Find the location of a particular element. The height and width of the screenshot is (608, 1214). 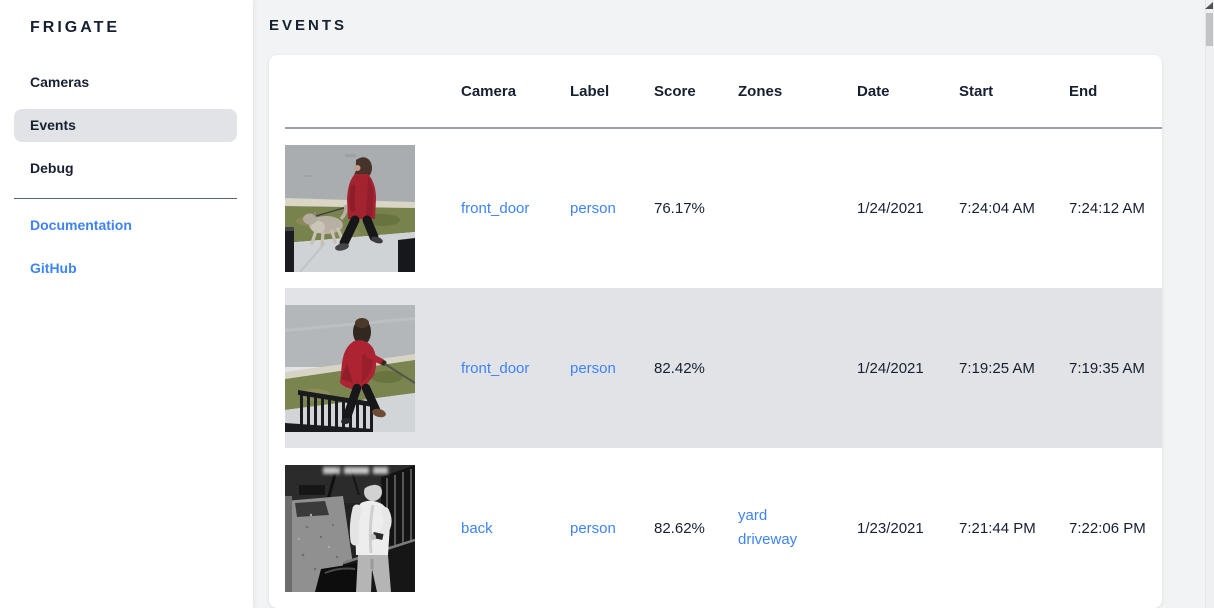

scrollbar-up-icon is located at coordinates (1209, 5).